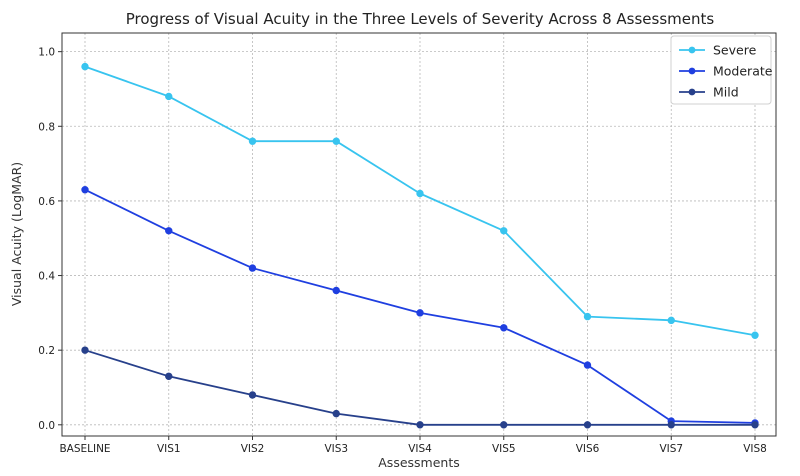 This screenshot has height=476, width=800. I want to click on legend-label-moderate: Moderate, so click(743, 71).